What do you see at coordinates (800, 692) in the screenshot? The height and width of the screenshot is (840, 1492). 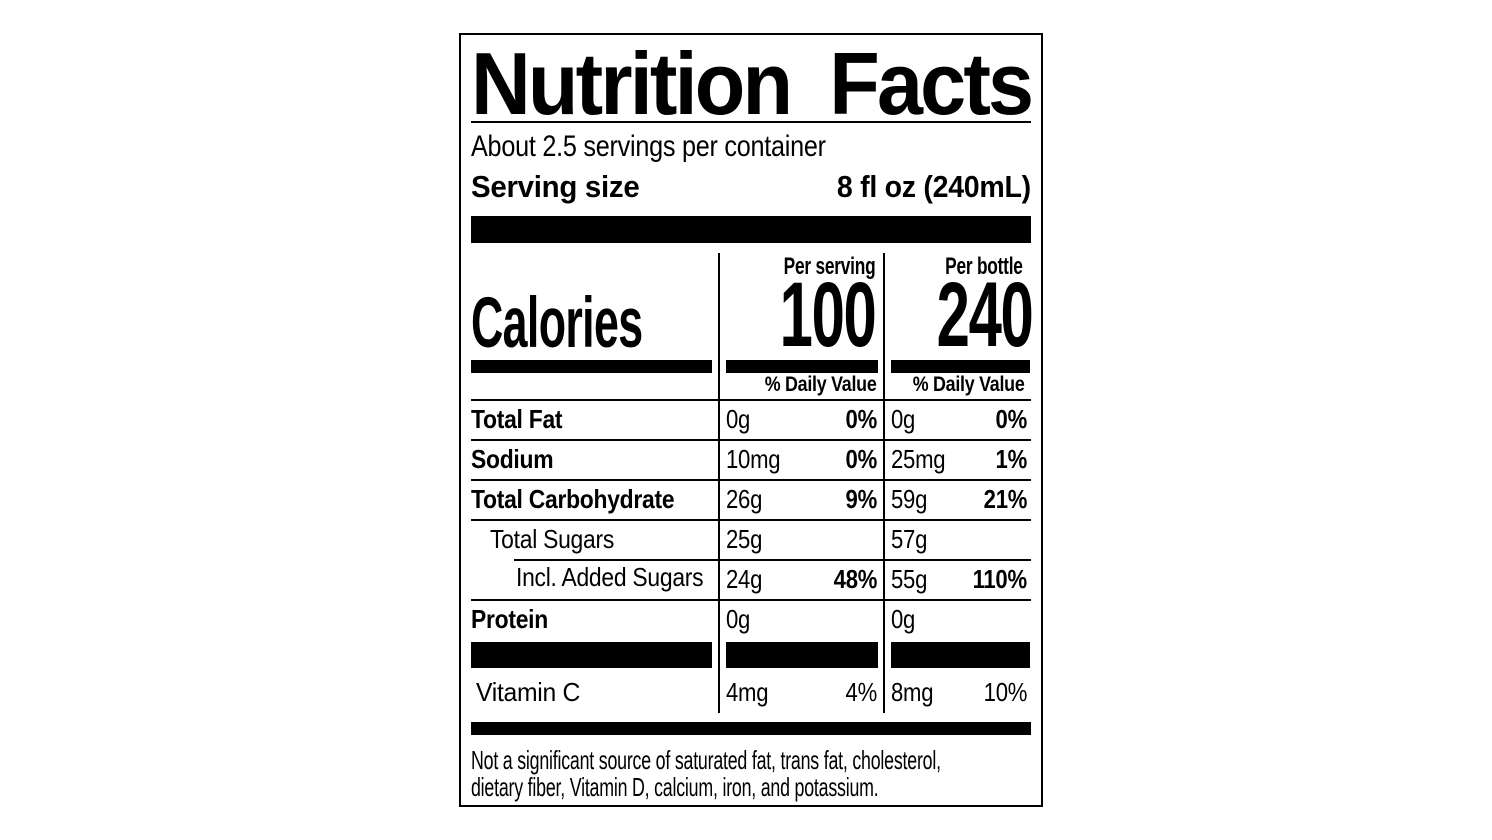 I see `serving-values-cell: 4mg 4%` at bounding box center [800, 692].